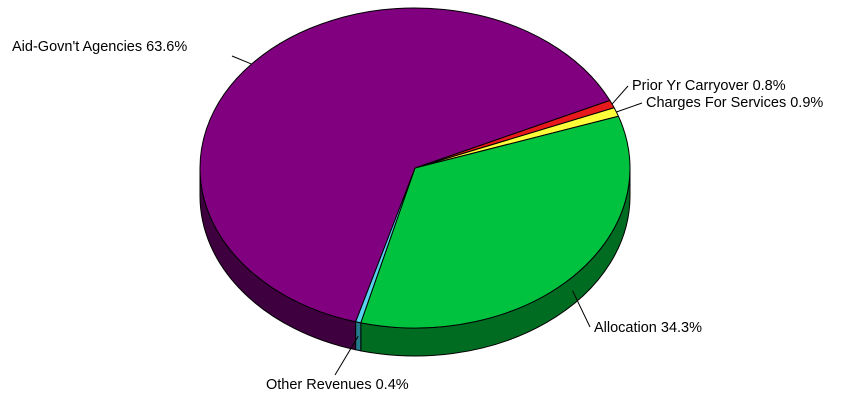 The height and width of the screenshot is (398, 867). I want to click on slice-label-aid-govn-t-agencies: Aid-Govn't Agencies 63.6%, so click(99, 47).